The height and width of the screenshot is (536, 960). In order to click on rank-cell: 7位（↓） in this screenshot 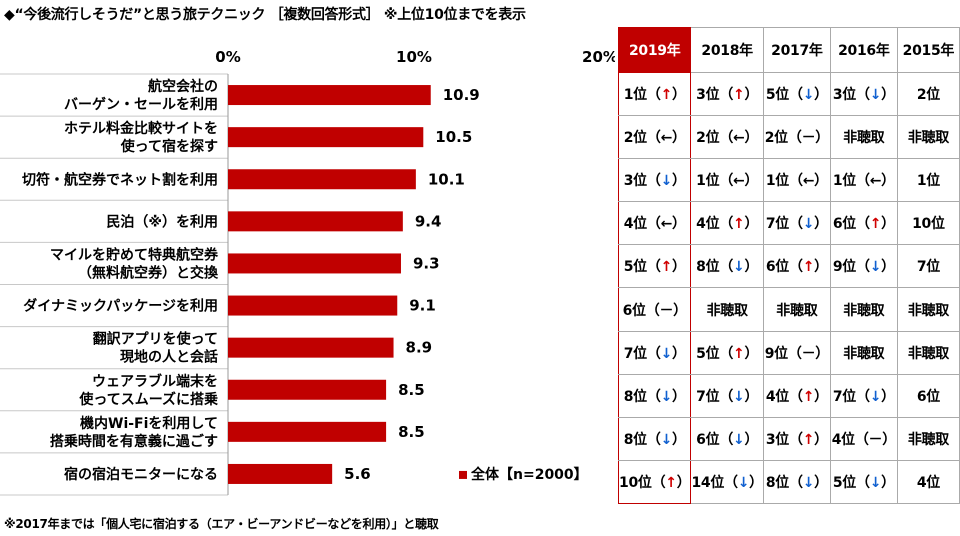, I will do `click(796, 223)`.